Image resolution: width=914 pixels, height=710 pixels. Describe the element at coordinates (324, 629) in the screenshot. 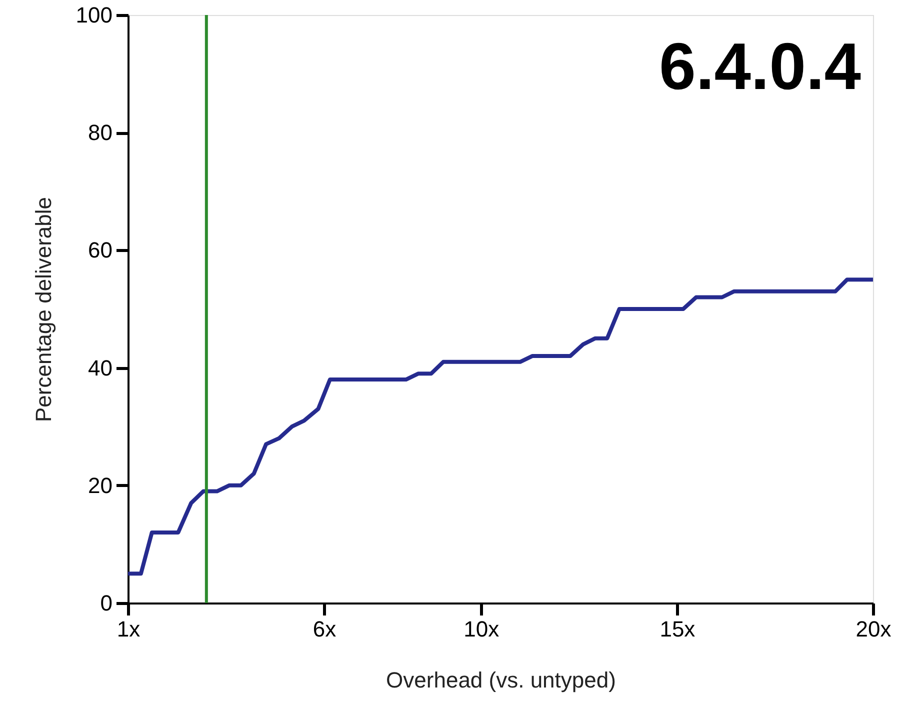

I see `x-tick-label: 6x` at that location.